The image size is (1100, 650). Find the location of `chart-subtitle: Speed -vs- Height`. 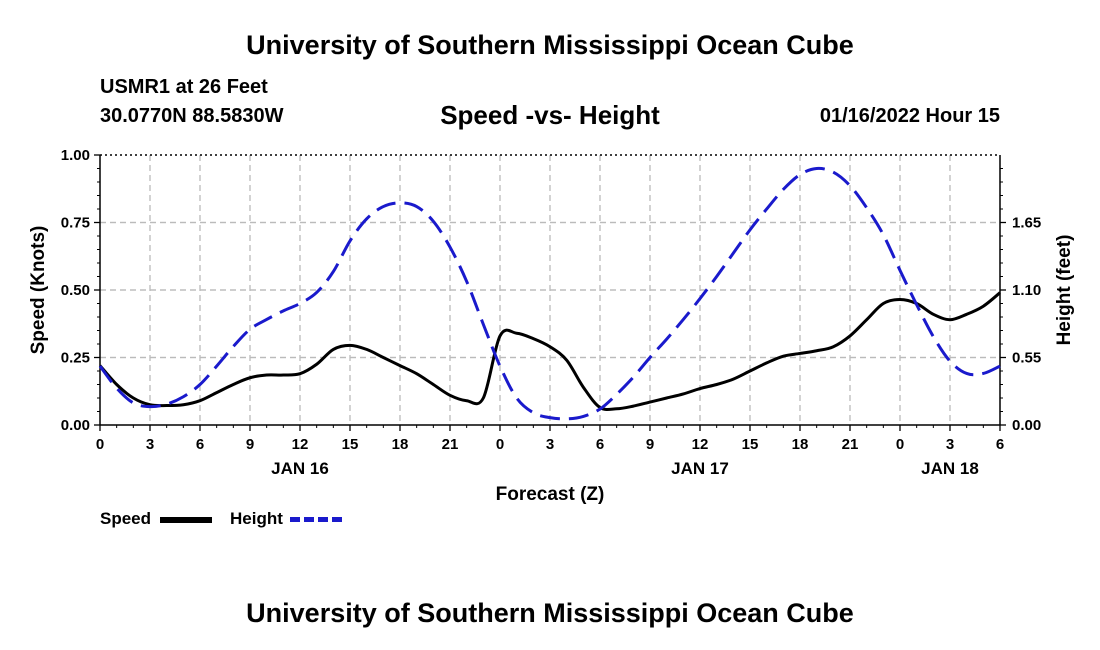

chart-subtitle: Speed -vs- Height is located at coordinates (550, 115).